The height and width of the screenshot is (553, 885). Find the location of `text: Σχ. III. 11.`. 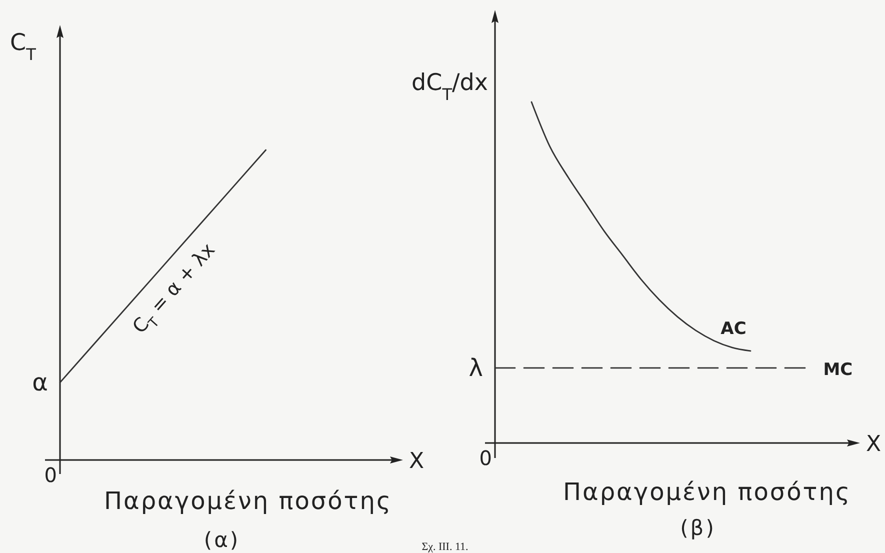

text: Σχ. III. 11. is located at coordinates (445, 547).